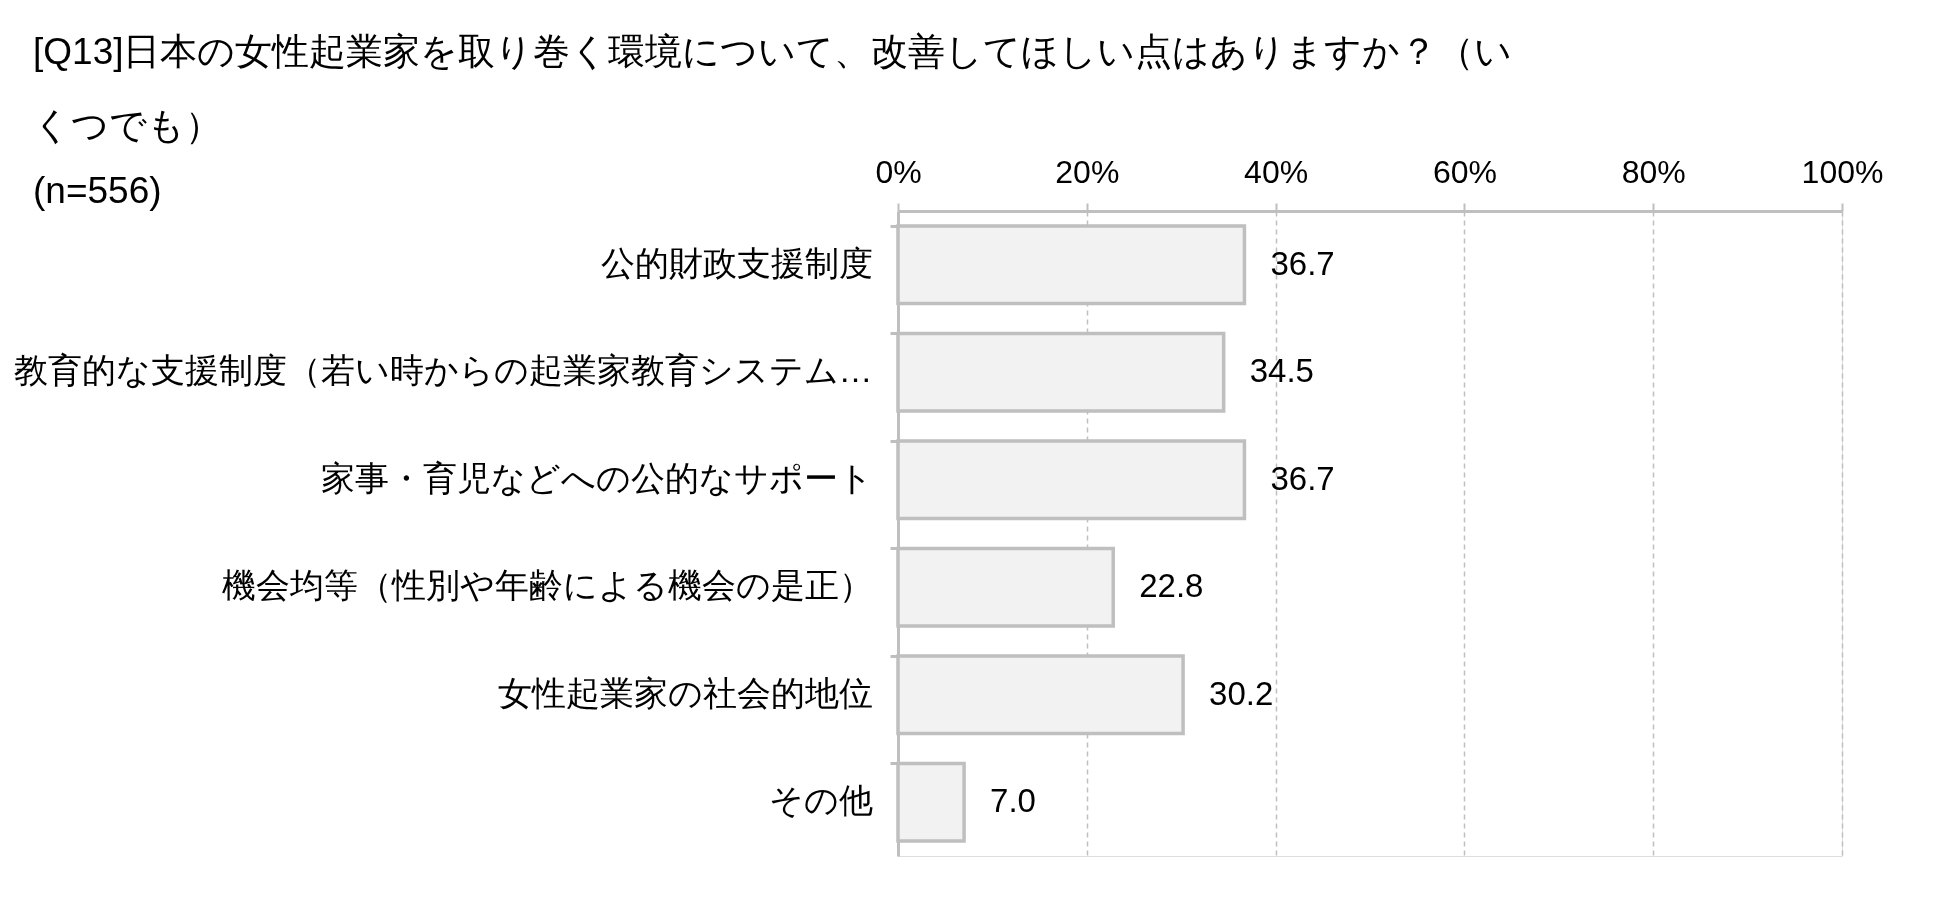 The image size is (1950, 899). I want to click on y-tick-label: 家事・育児などへの公的なサポート, so click(596, 477).